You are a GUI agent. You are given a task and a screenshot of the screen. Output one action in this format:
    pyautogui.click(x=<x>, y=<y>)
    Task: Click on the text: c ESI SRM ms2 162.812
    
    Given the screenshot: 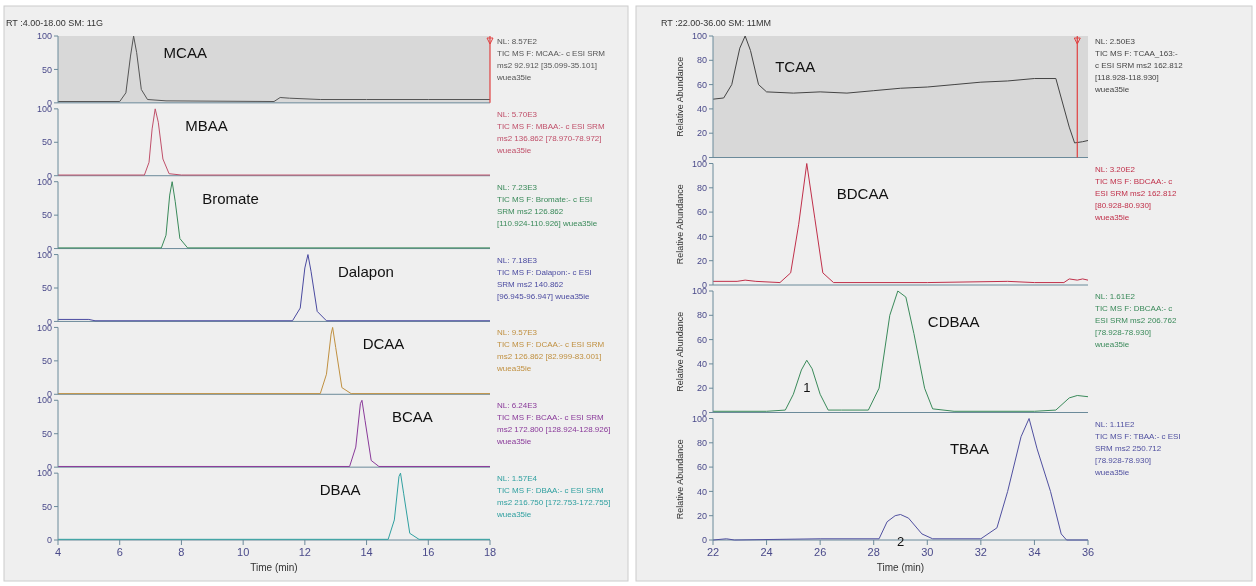 What is the action you would take?
    pyautogui.click(x=1139, y=65)
    